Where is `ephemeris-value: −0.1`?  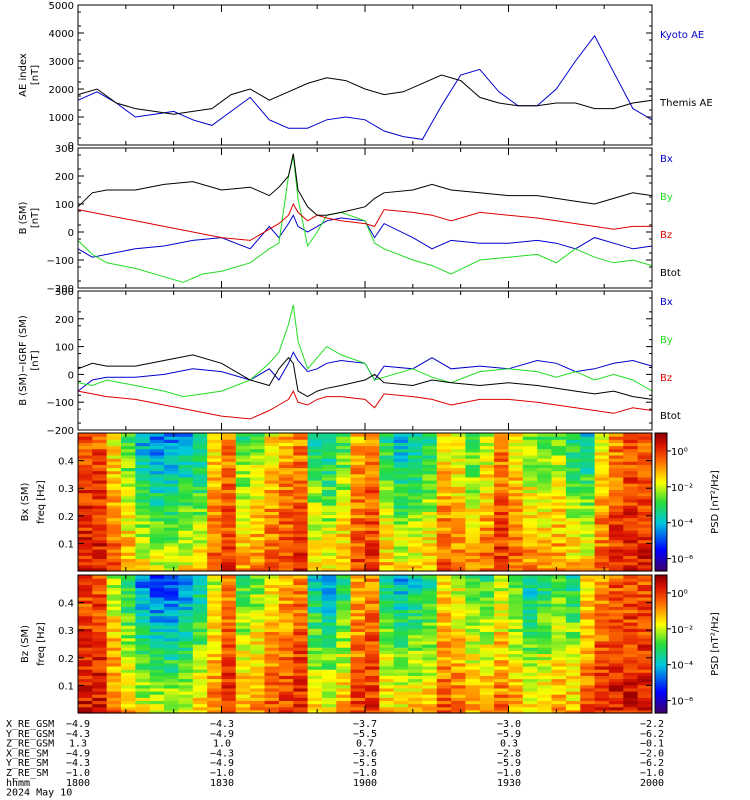
ephemeris-value: −0.1 is located at coordinates (652, 744).